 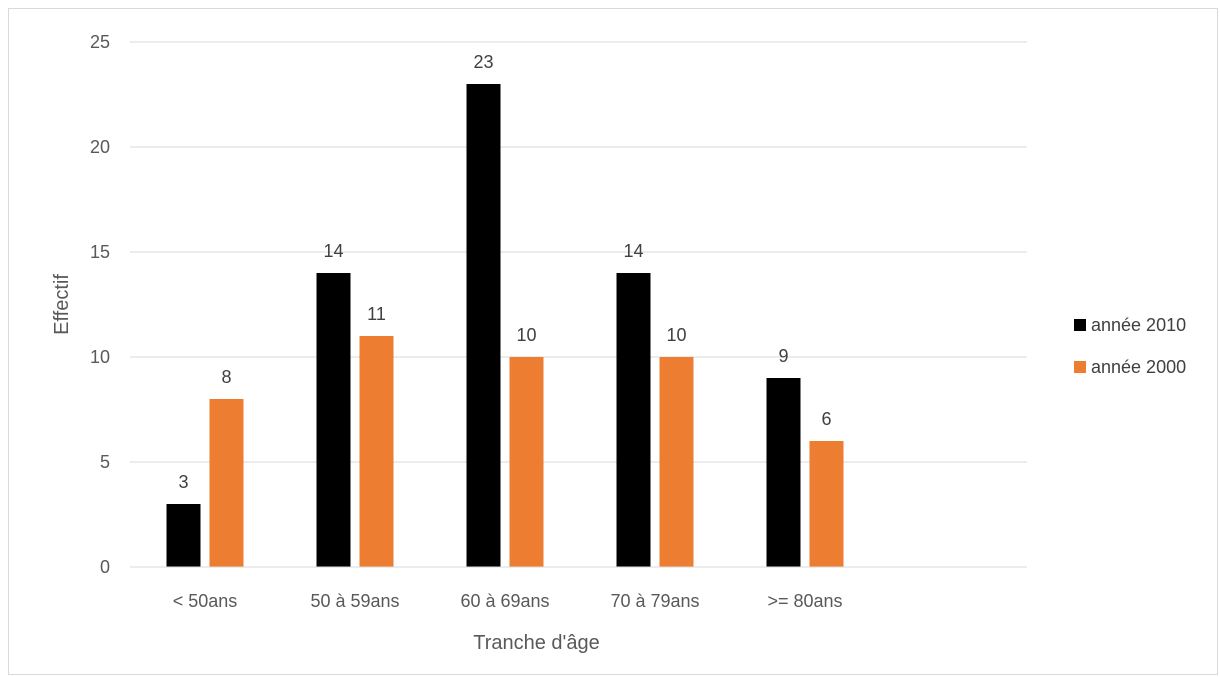 What do you see at coordinates (100, 42) in the screenshot?
I see `y-tick-label-25: 25` at bounding box center [100, 42].